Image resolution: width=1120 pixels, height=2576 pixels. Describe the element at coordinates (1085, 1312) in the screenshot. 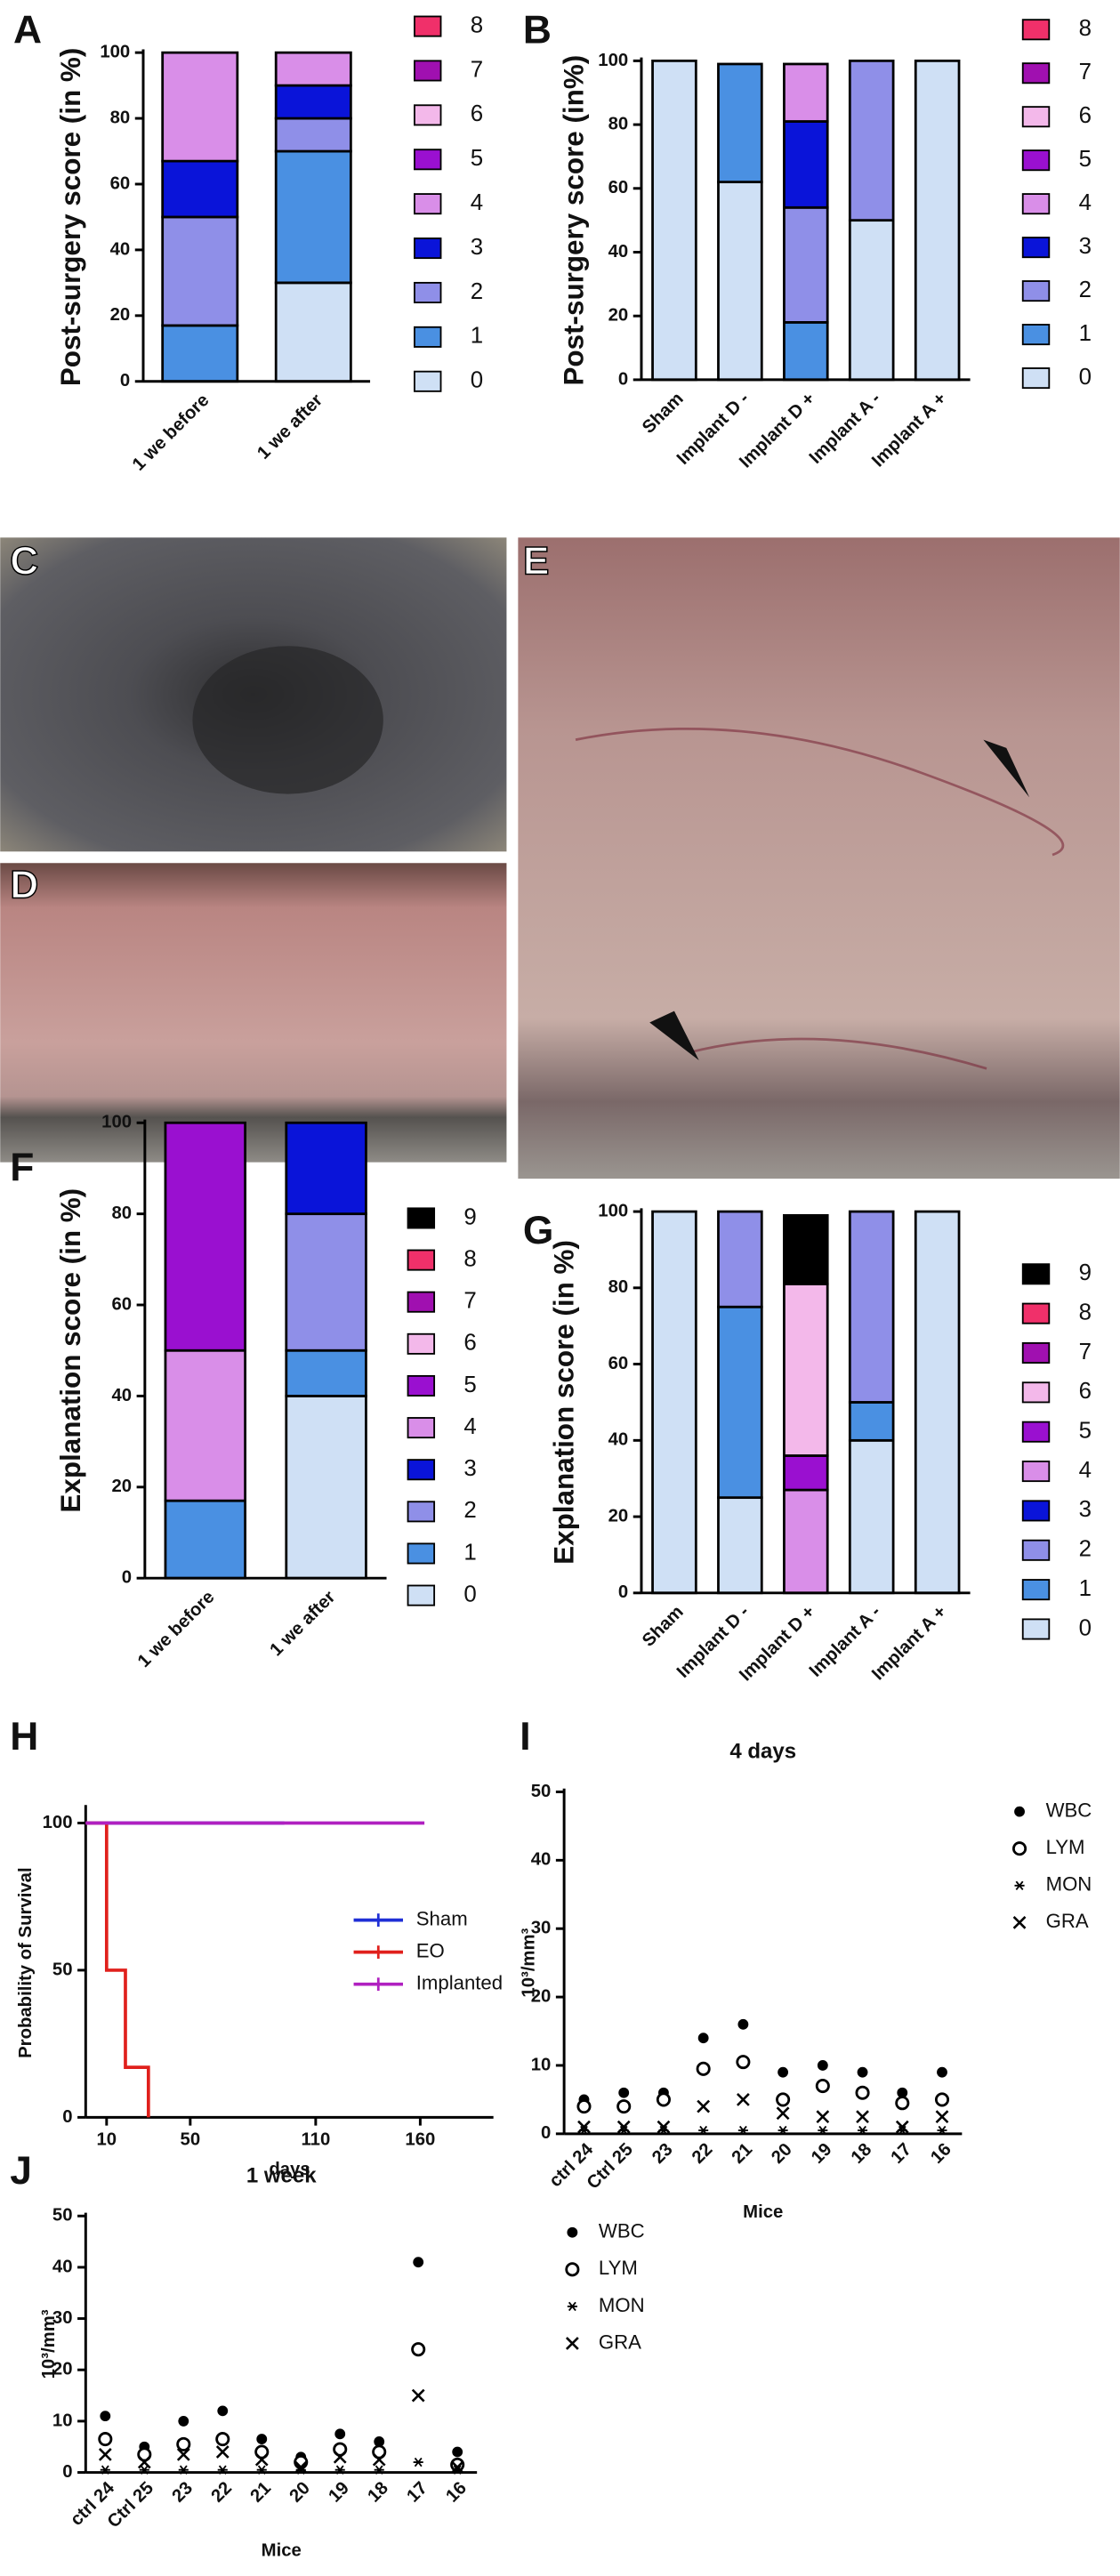

I see `legend-label: 8` at that location.